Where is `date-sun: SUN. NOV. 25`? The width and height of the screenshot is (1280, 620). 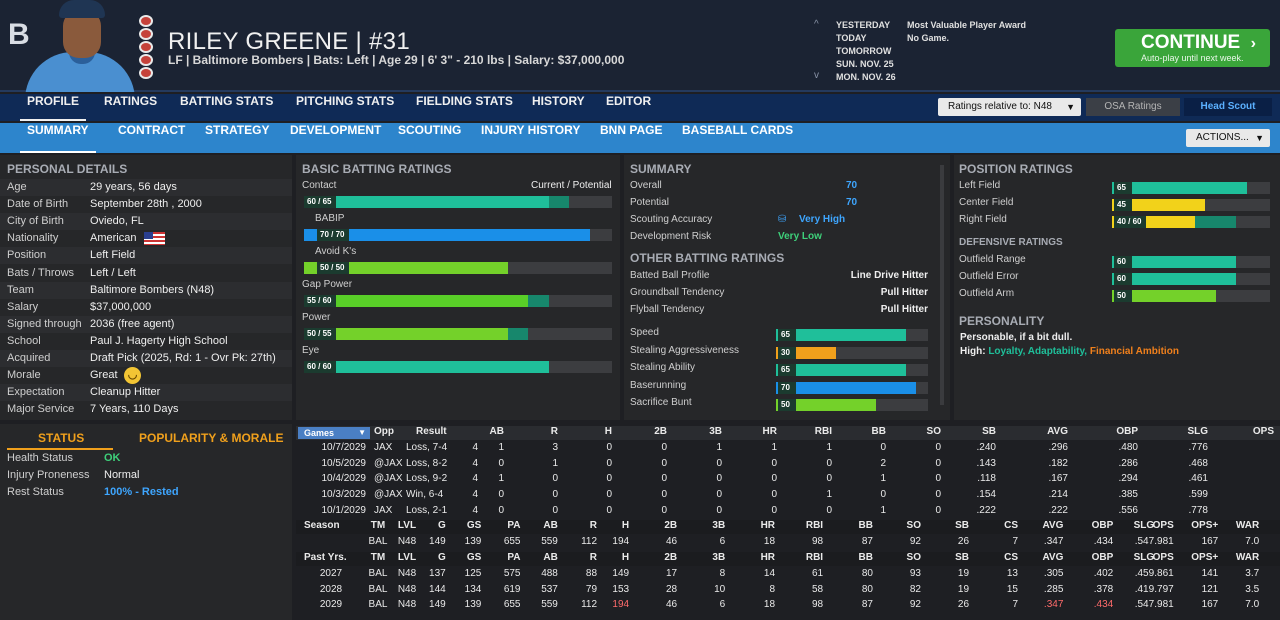 date-sun: SUN. NOV. 25 is located at coordinates (865, 64).